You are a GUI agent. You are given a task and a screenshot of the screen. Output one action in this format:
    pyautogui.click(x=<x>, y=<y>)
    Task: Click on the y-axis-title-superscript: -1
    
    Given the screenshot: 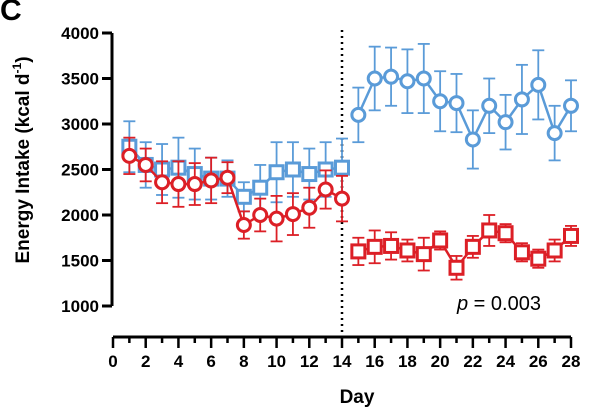 What is the action you would take?
    pyautogui.click(x=17, y=67)
    